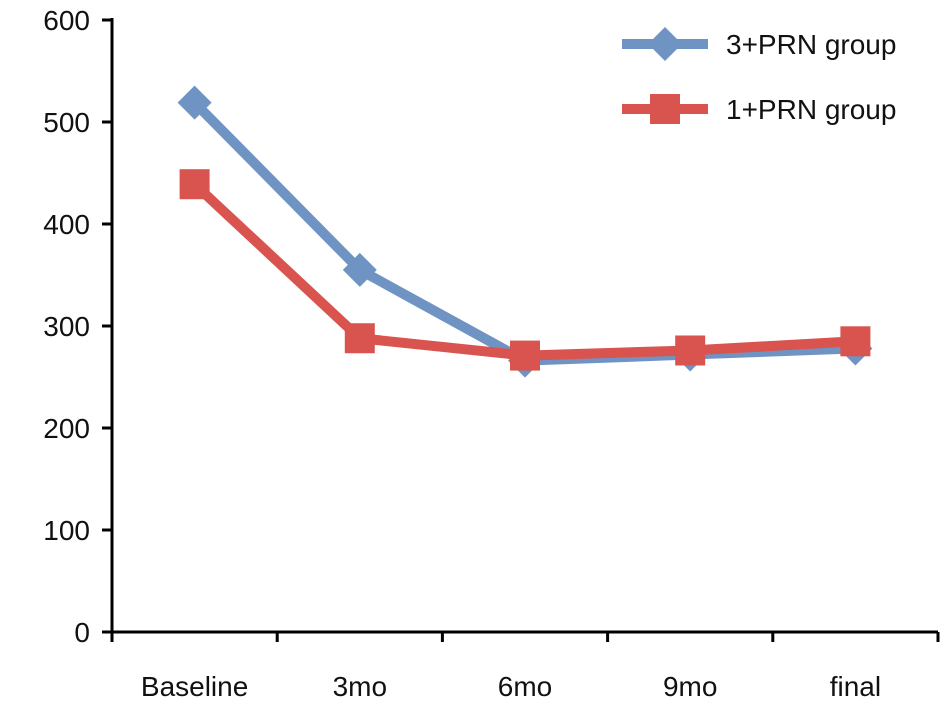  I want to click on x-tick-label: Baseline, so click(194, 686).